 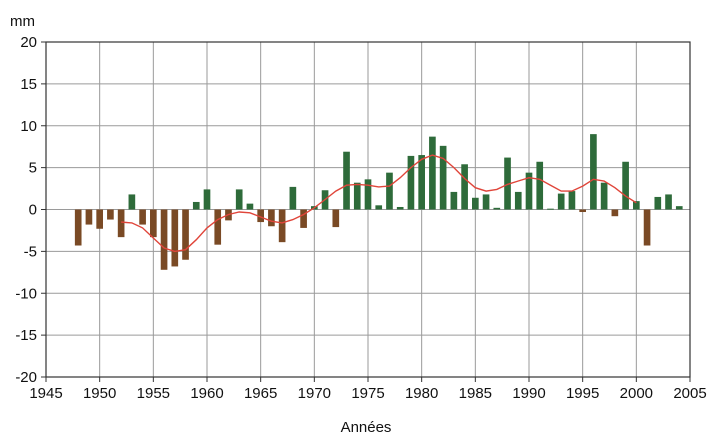 I want to click on x-tick-label: 1985, so click(x=475, y=393).